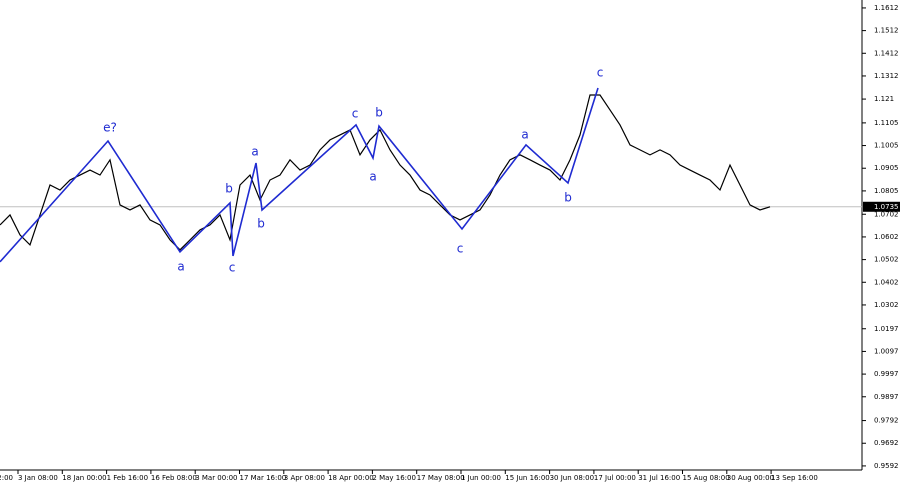 The image size is (900, 485). What do you see at coordinates (441, 478) in the screenshot?
I see `x-tick-label: 17 May 08:00` at bounding box center [441, 478].